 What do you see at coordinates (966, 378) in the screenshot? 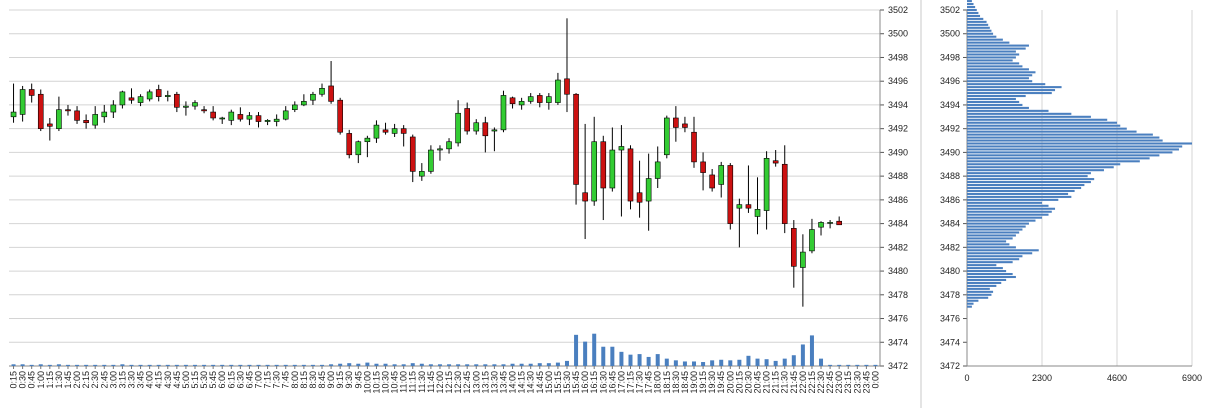
I see `profile-x-tick-label: 0` at bounding box center [966, 378].